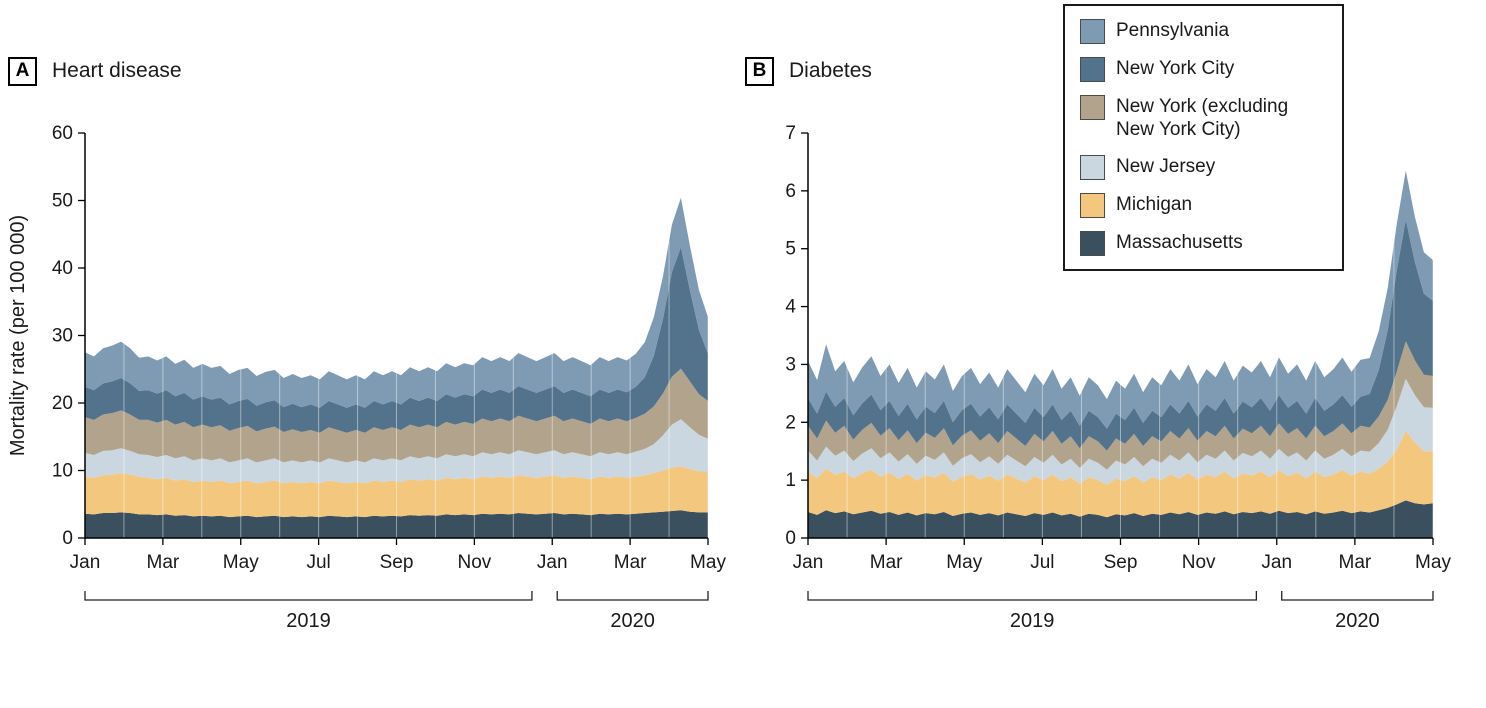 This screenshot has width=1486, height=708. What do you see at coordinates (1179, 242) in the screenshot?
I see `legend-label: Massachusetts` at bounding box center [1179, 242].